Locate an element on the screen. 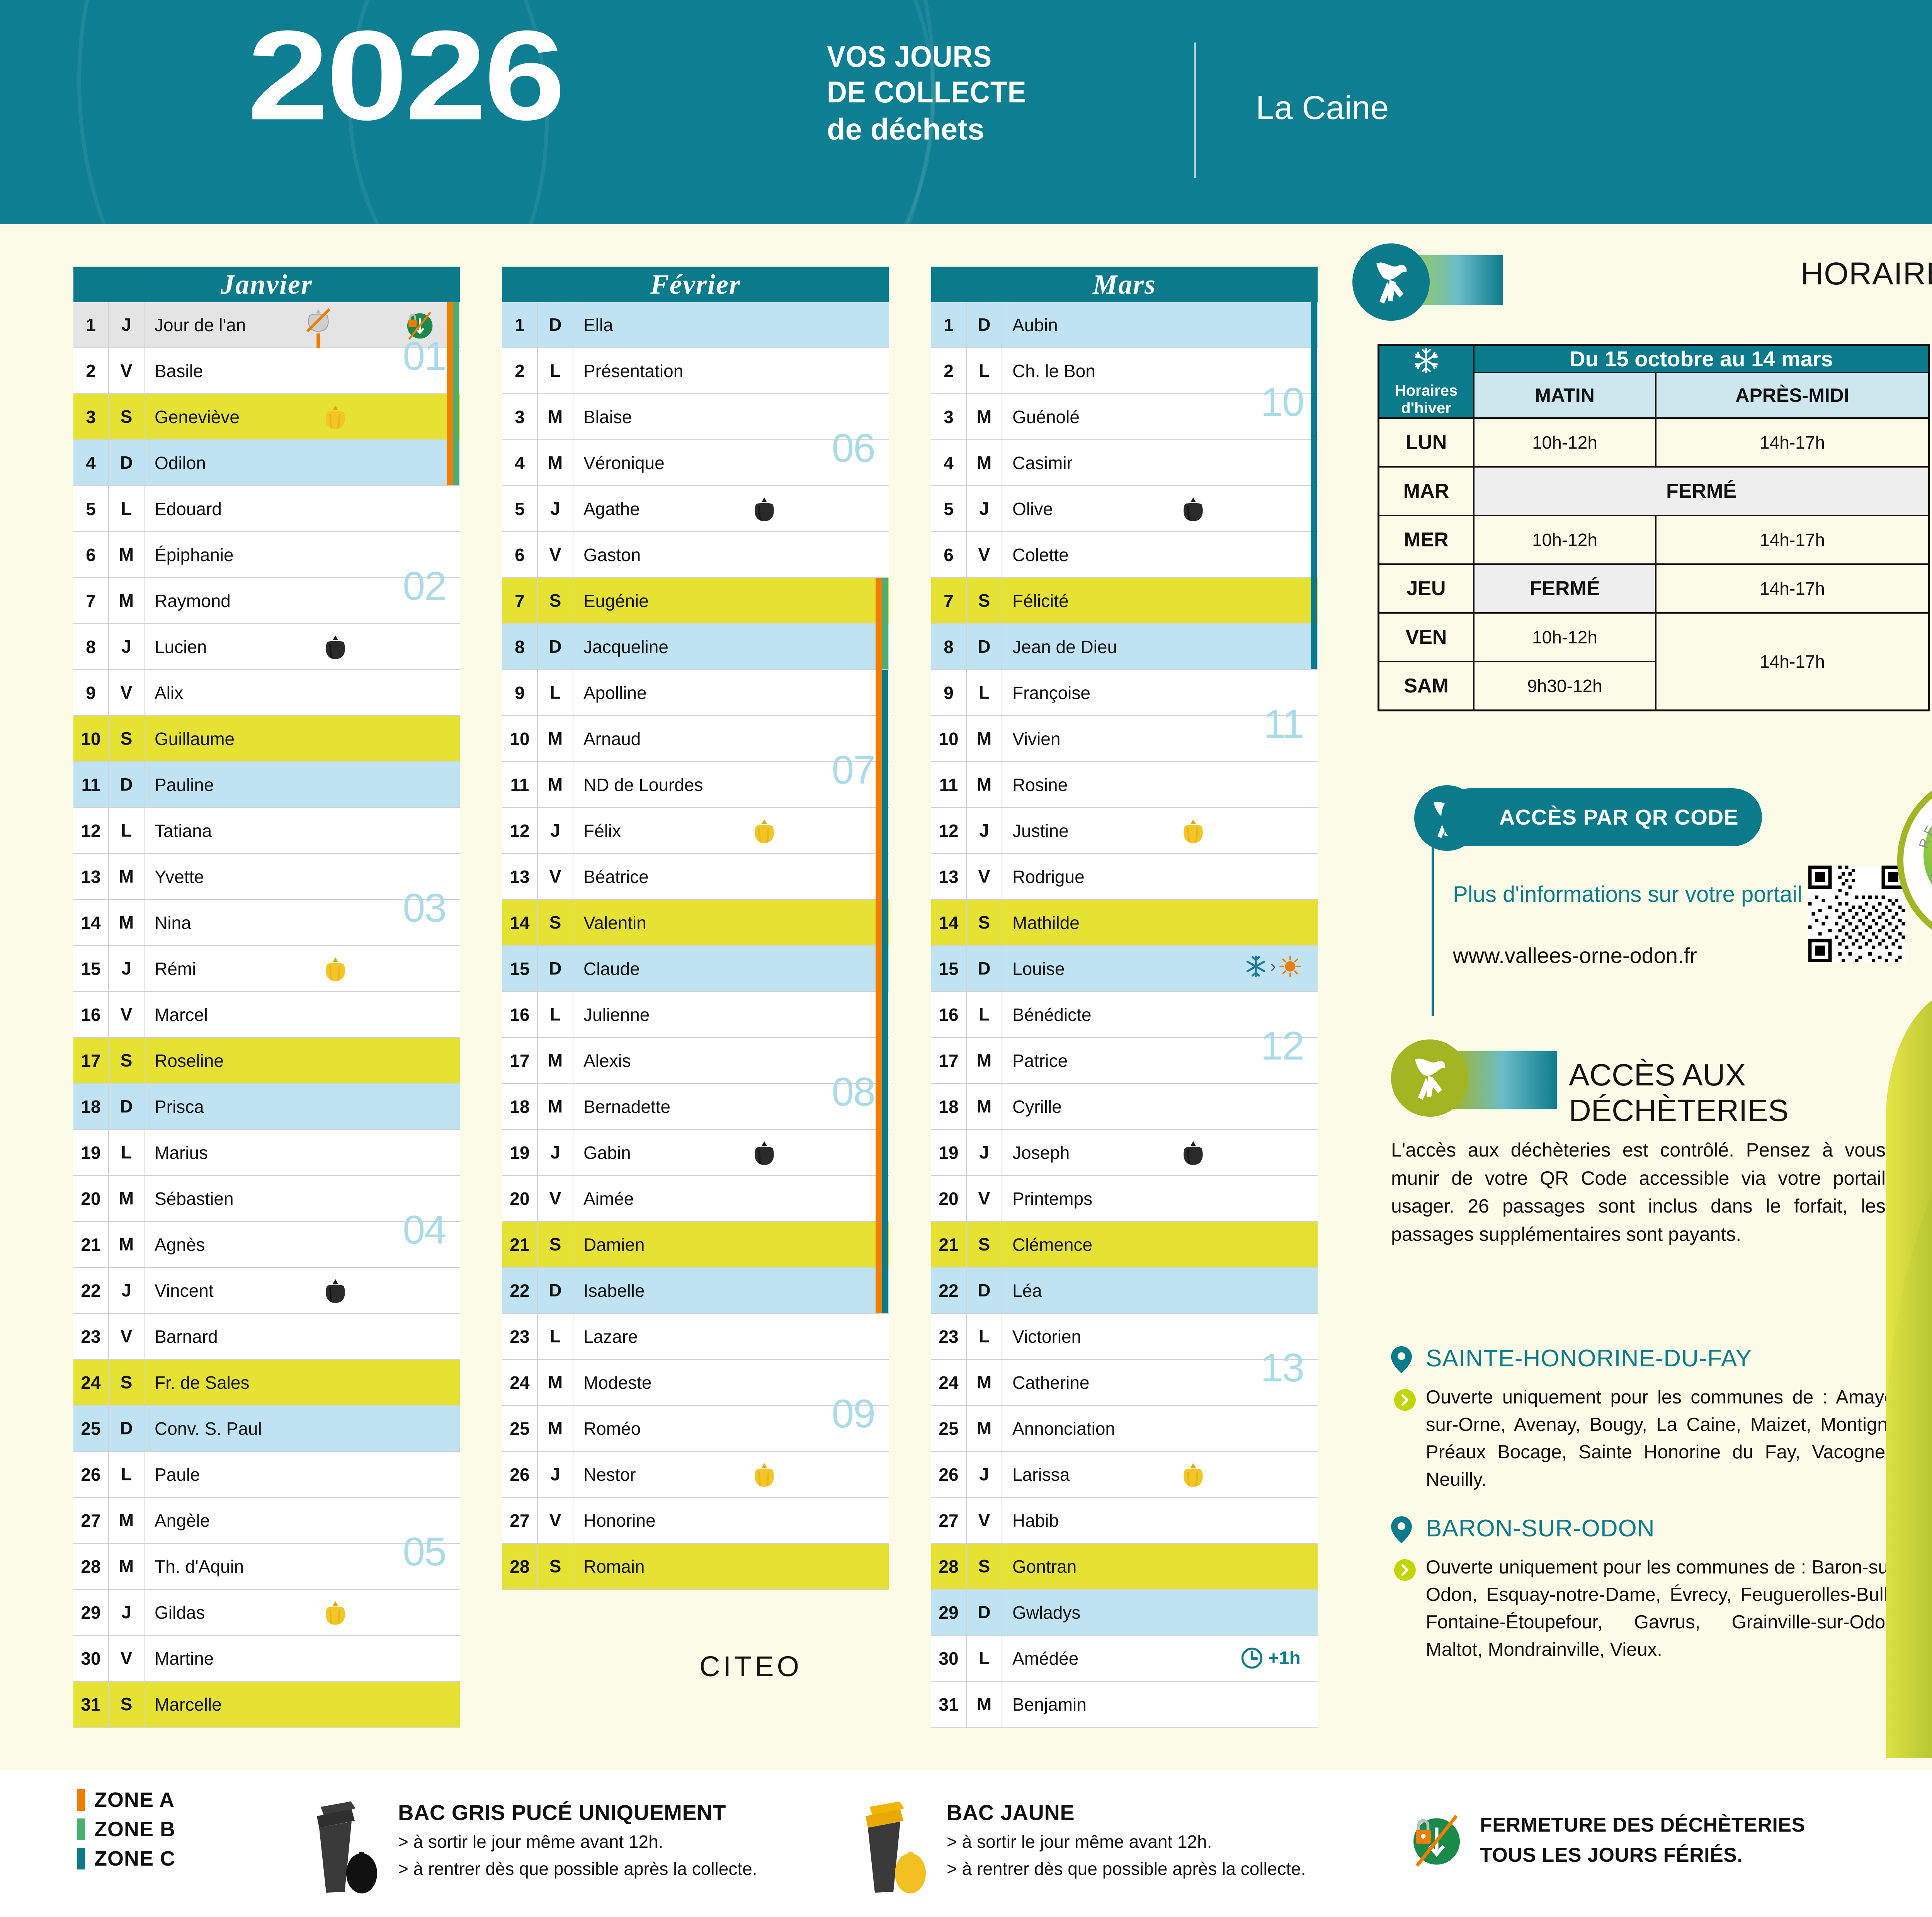 This screenshot has height=1917, width=1932. calendar-day-row: 24 M Modeste is located at coordinates (695, 1383).